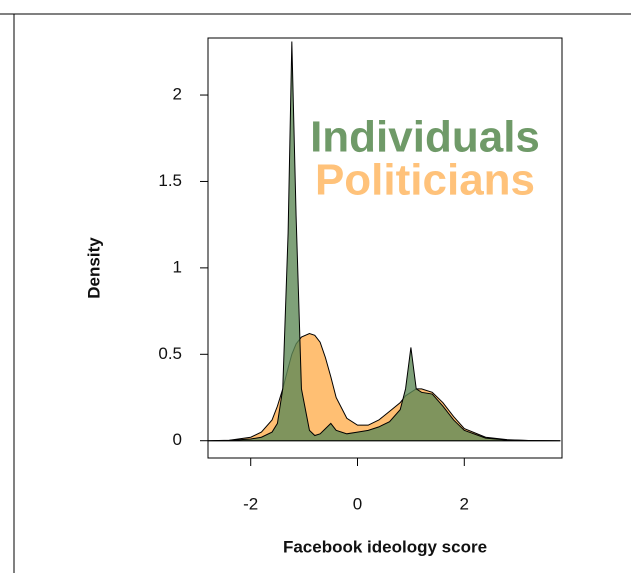  What do you see at coordinates (170, 353) in the screenshot?
I see `y-tick-label: 0.5` at bounding box center [170, 353].